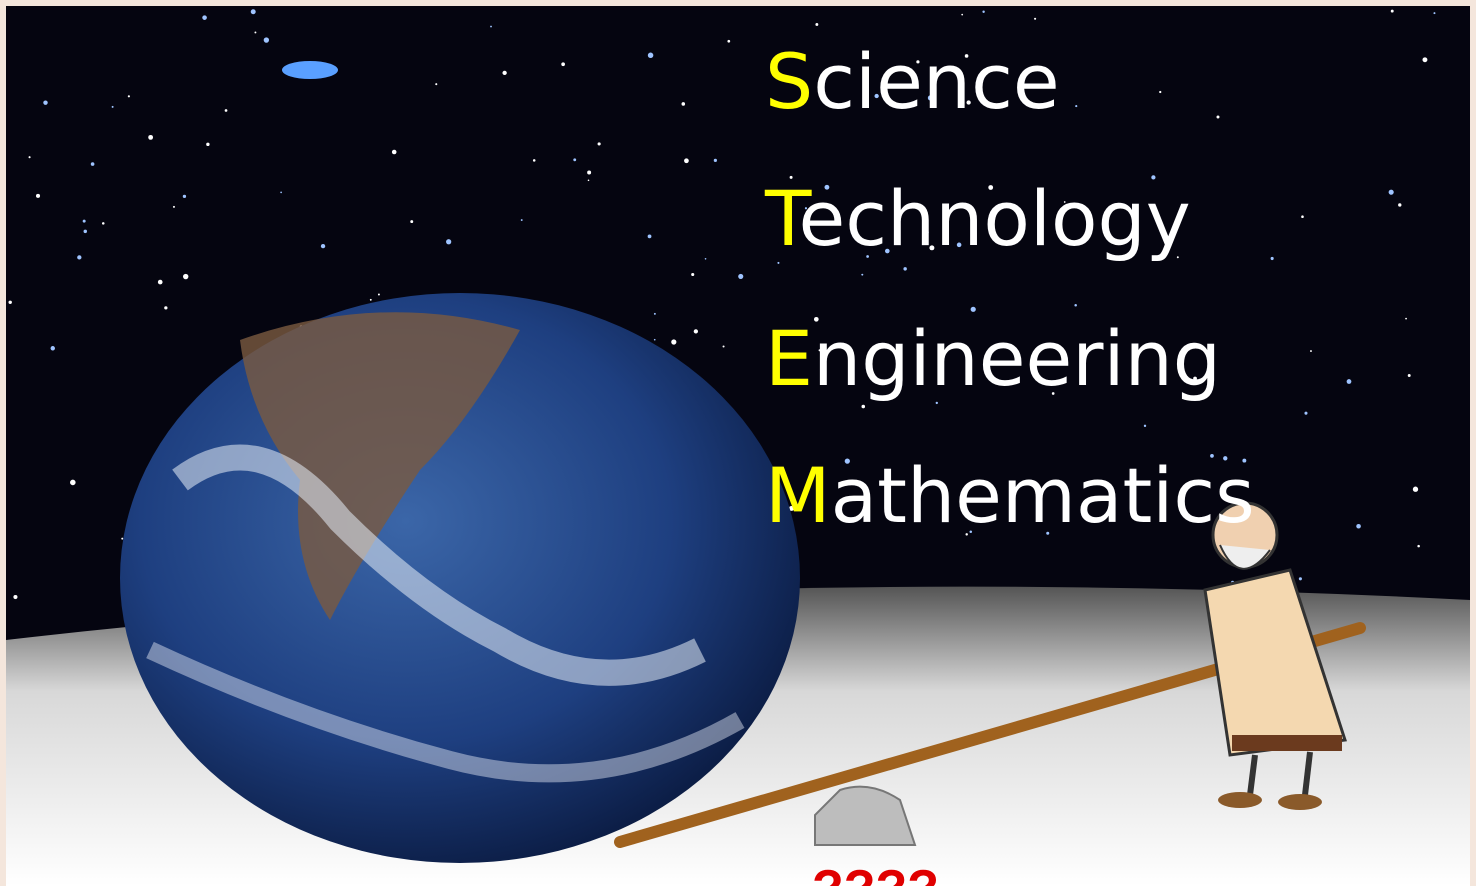 This screenshot has width=1476, height=886. I want to click on stem-word: Technology, so click(977, 218).